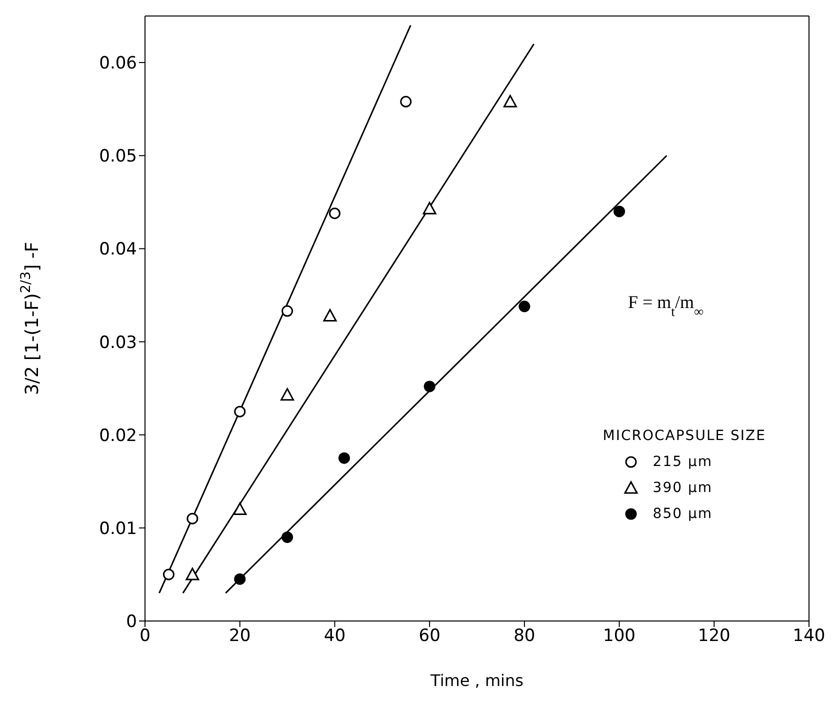 Image resolution: width=834 pixels, height=704 pixels. Describe the element at coordinates (118, 250) in the screenshot. I see `y-tick-label: 0.04` at that location.